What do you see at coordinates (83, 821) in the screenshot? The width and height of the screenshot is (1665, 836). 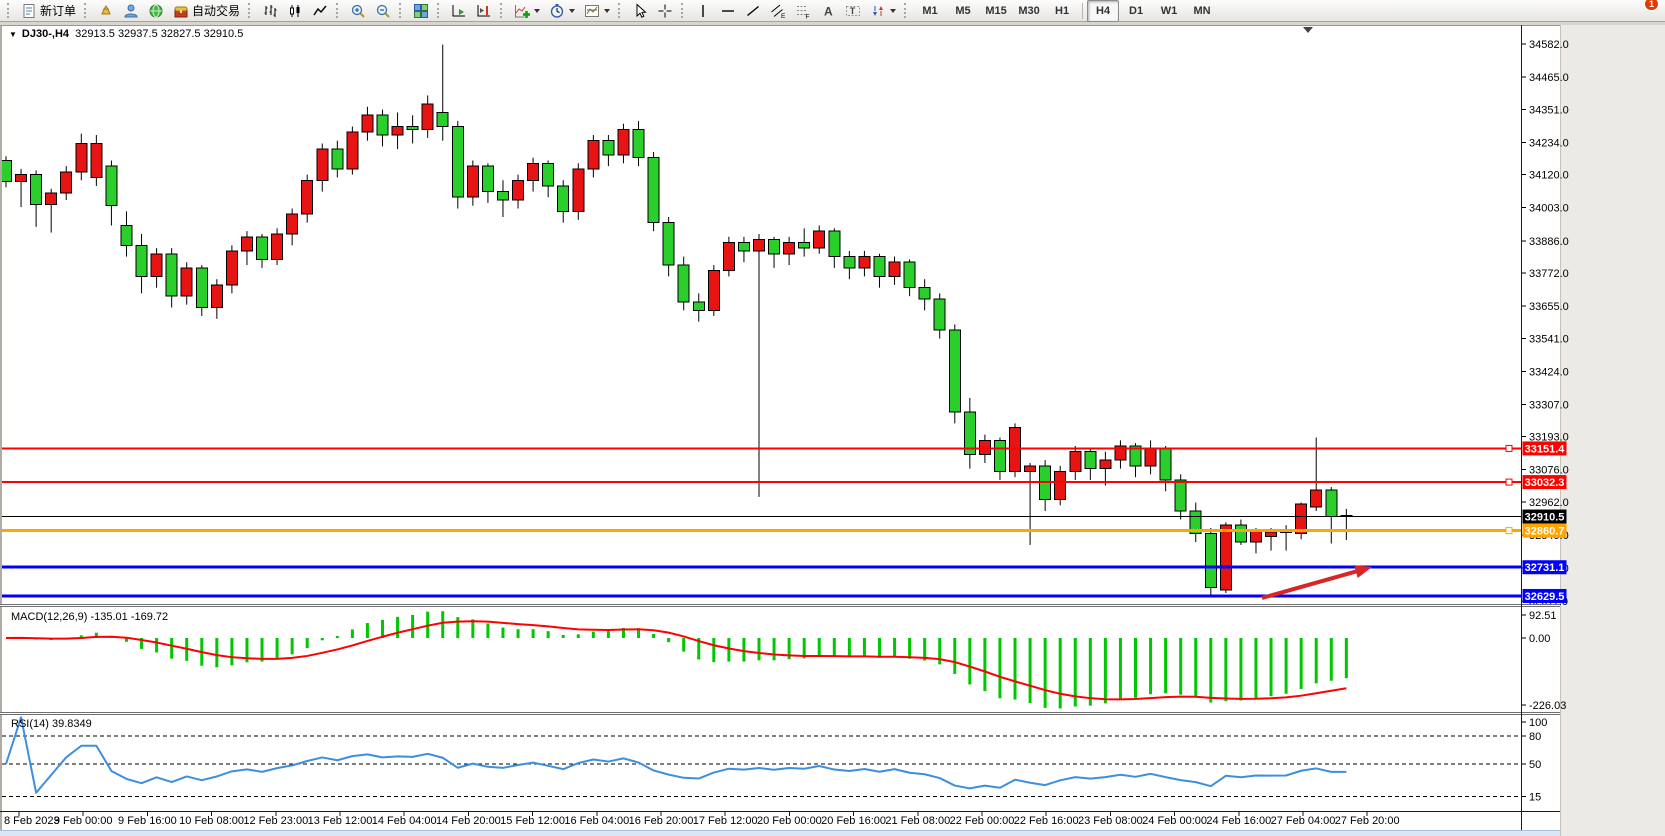 I see `time-tick-label: 9 Feb 00:00` at bounding box center [83, 821].